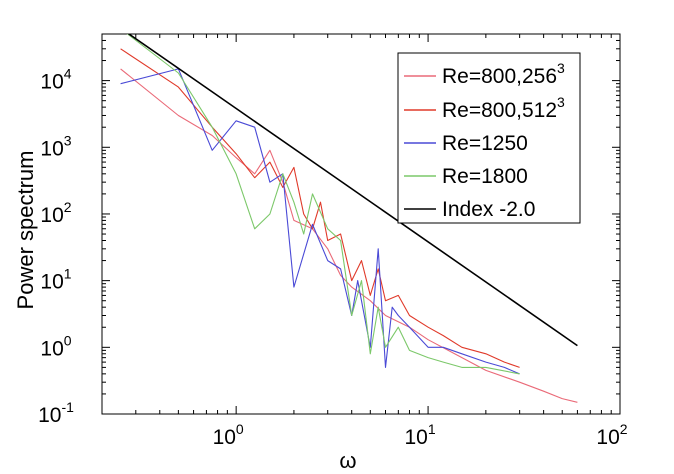 This screenshot has width=674, height=474. Describe the element at coordinates (55, 346) in the screenshot. I see `y-tick-label: 10⁰` at that location.